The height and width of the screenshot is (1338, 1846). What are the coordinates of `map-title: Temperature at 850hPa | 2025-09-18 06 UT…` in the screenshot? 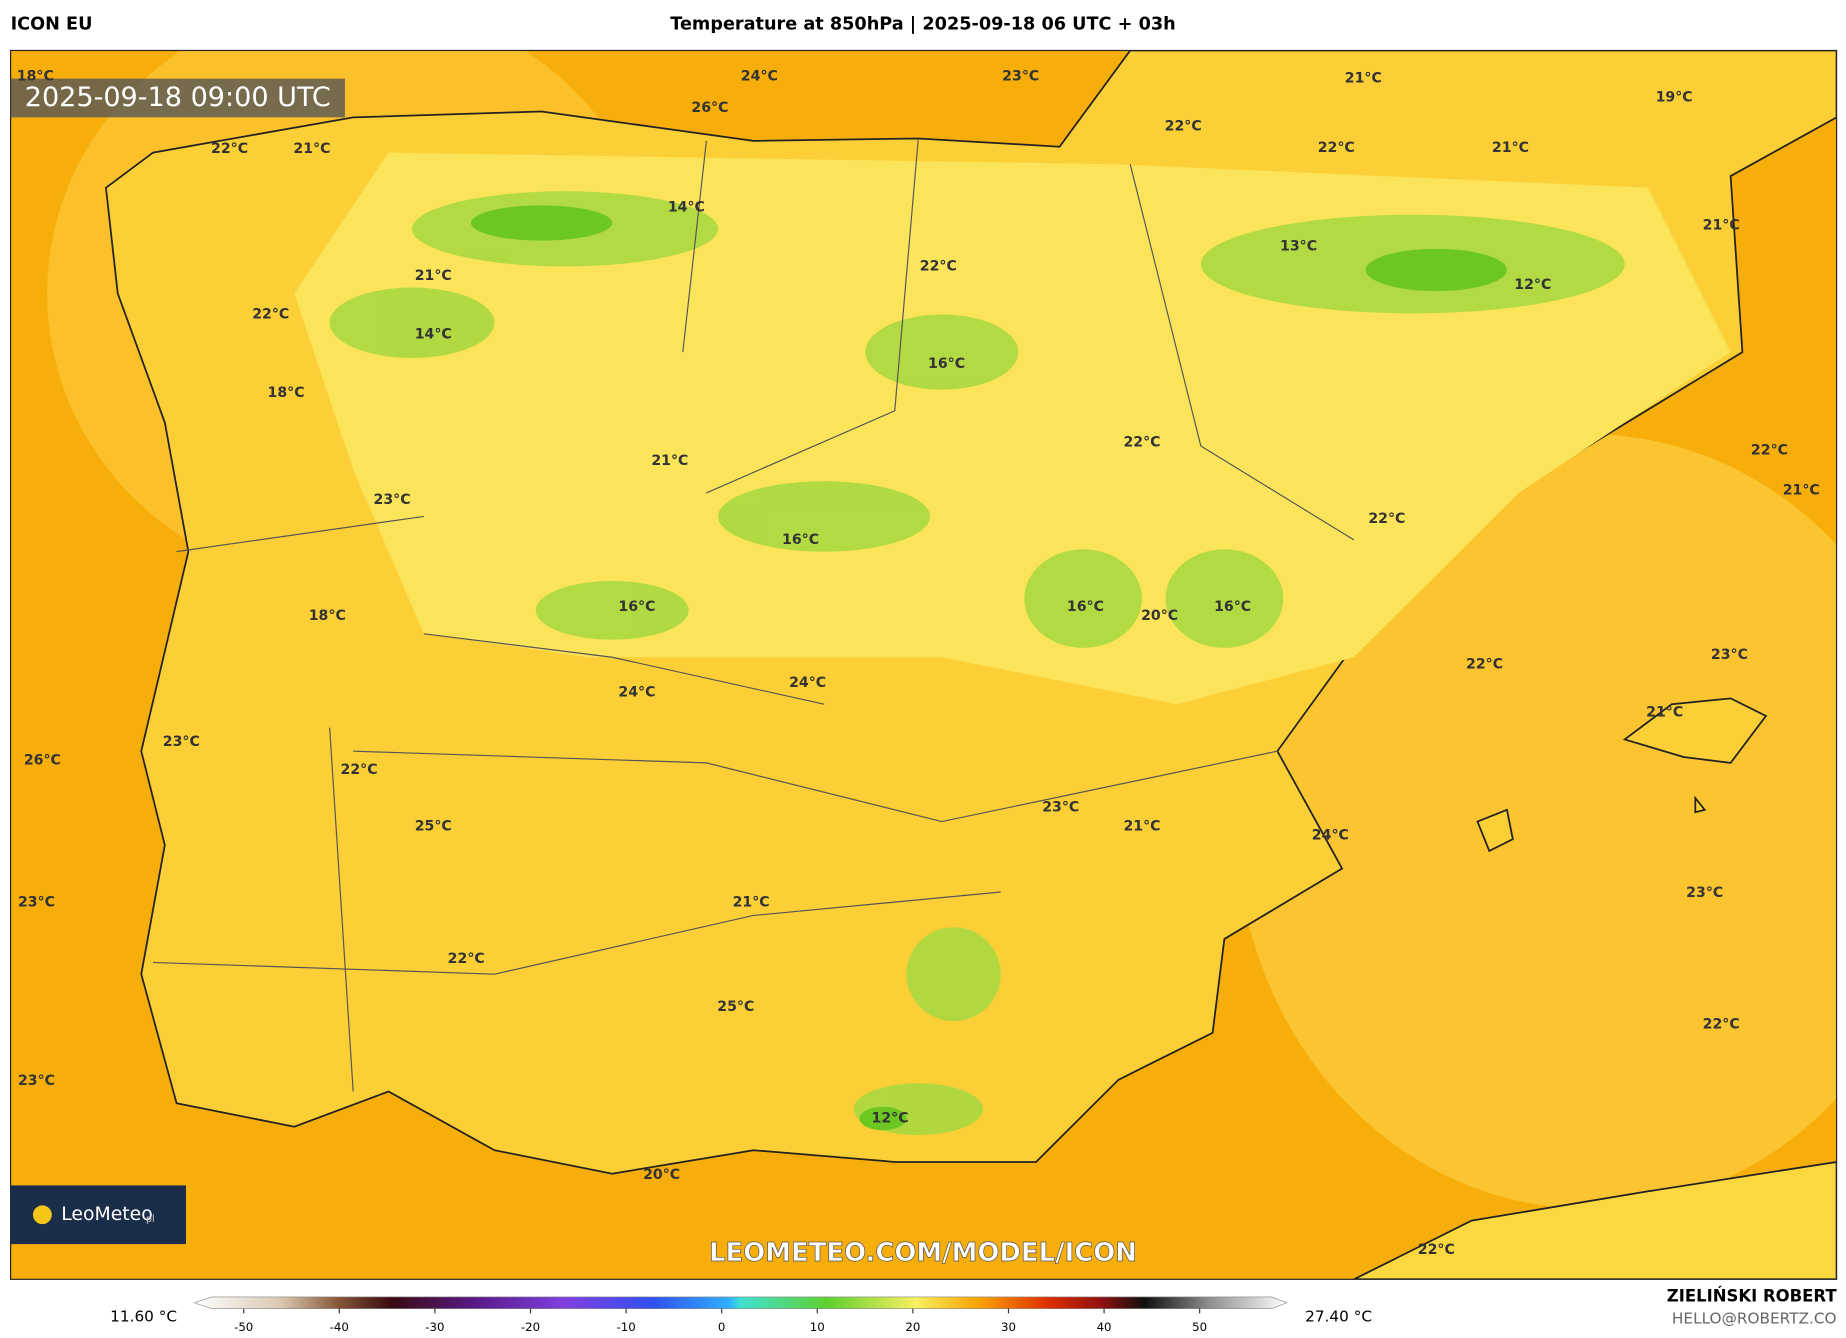 It's located at (922, 25).